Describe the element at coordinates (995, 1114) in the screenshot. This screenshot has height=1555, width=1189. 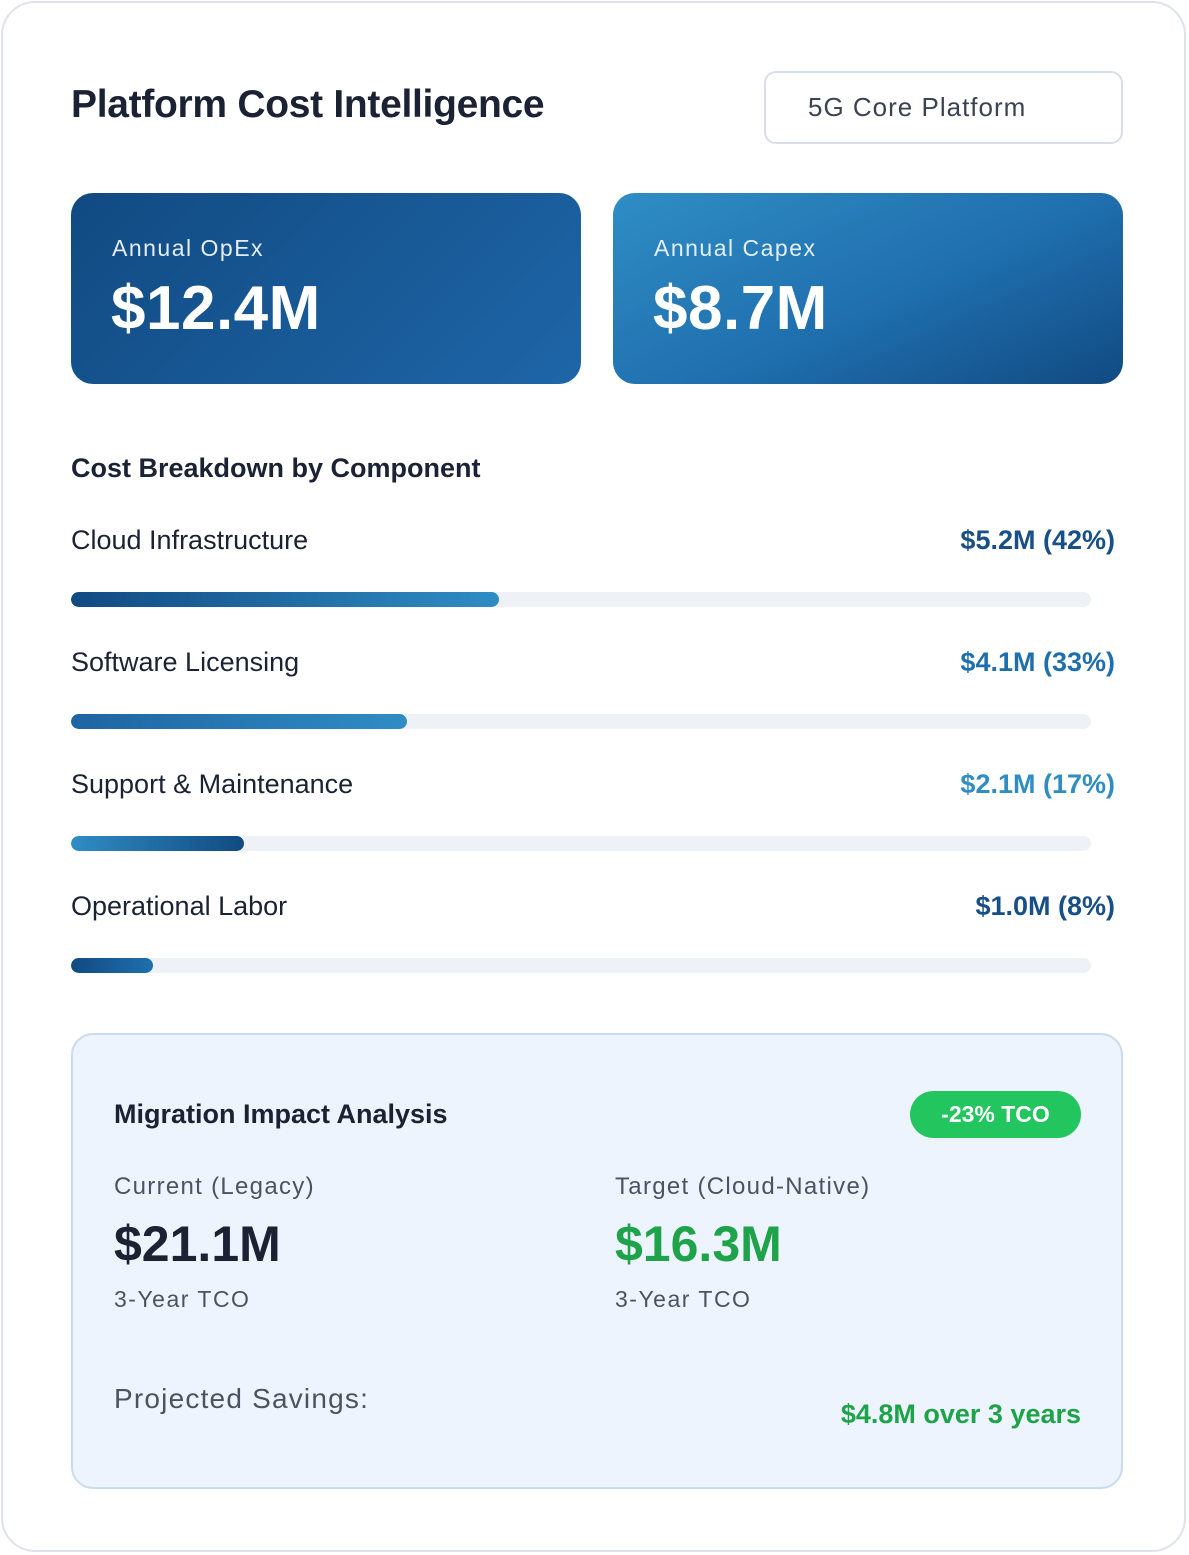
I see `tco-change-badge: -23% TCO` at that location.